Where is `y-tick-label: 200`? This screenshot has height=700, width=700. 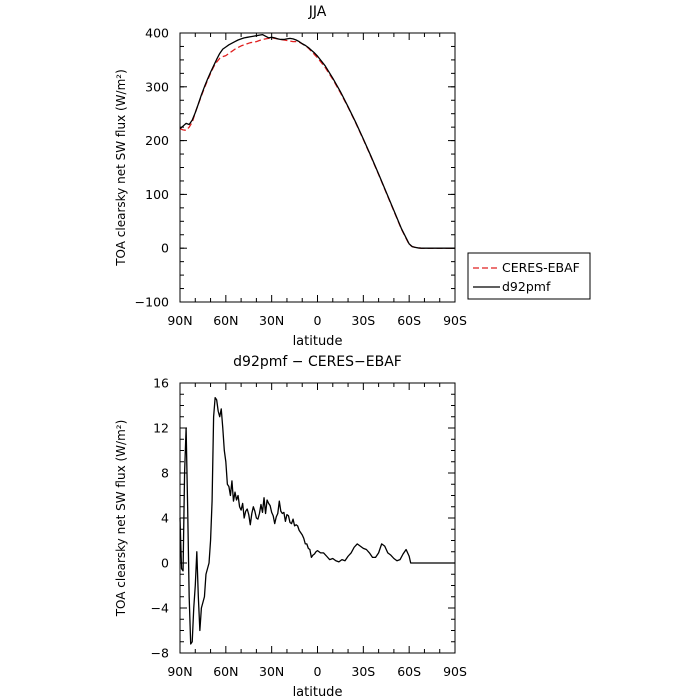
y-tick-label: 200 is located at coordinates (157, 140).